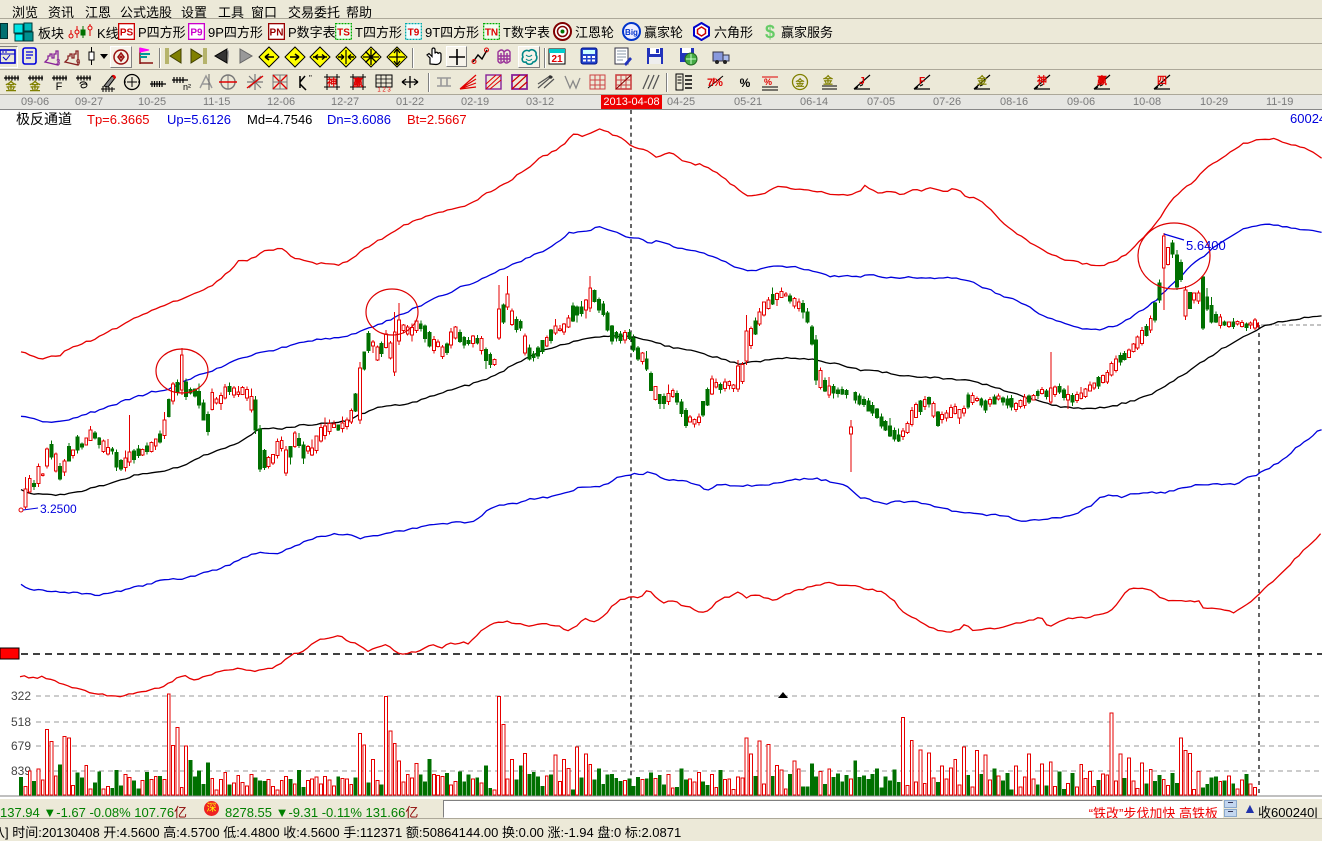  I want to click on svg-text: 518, so click(21, 722).